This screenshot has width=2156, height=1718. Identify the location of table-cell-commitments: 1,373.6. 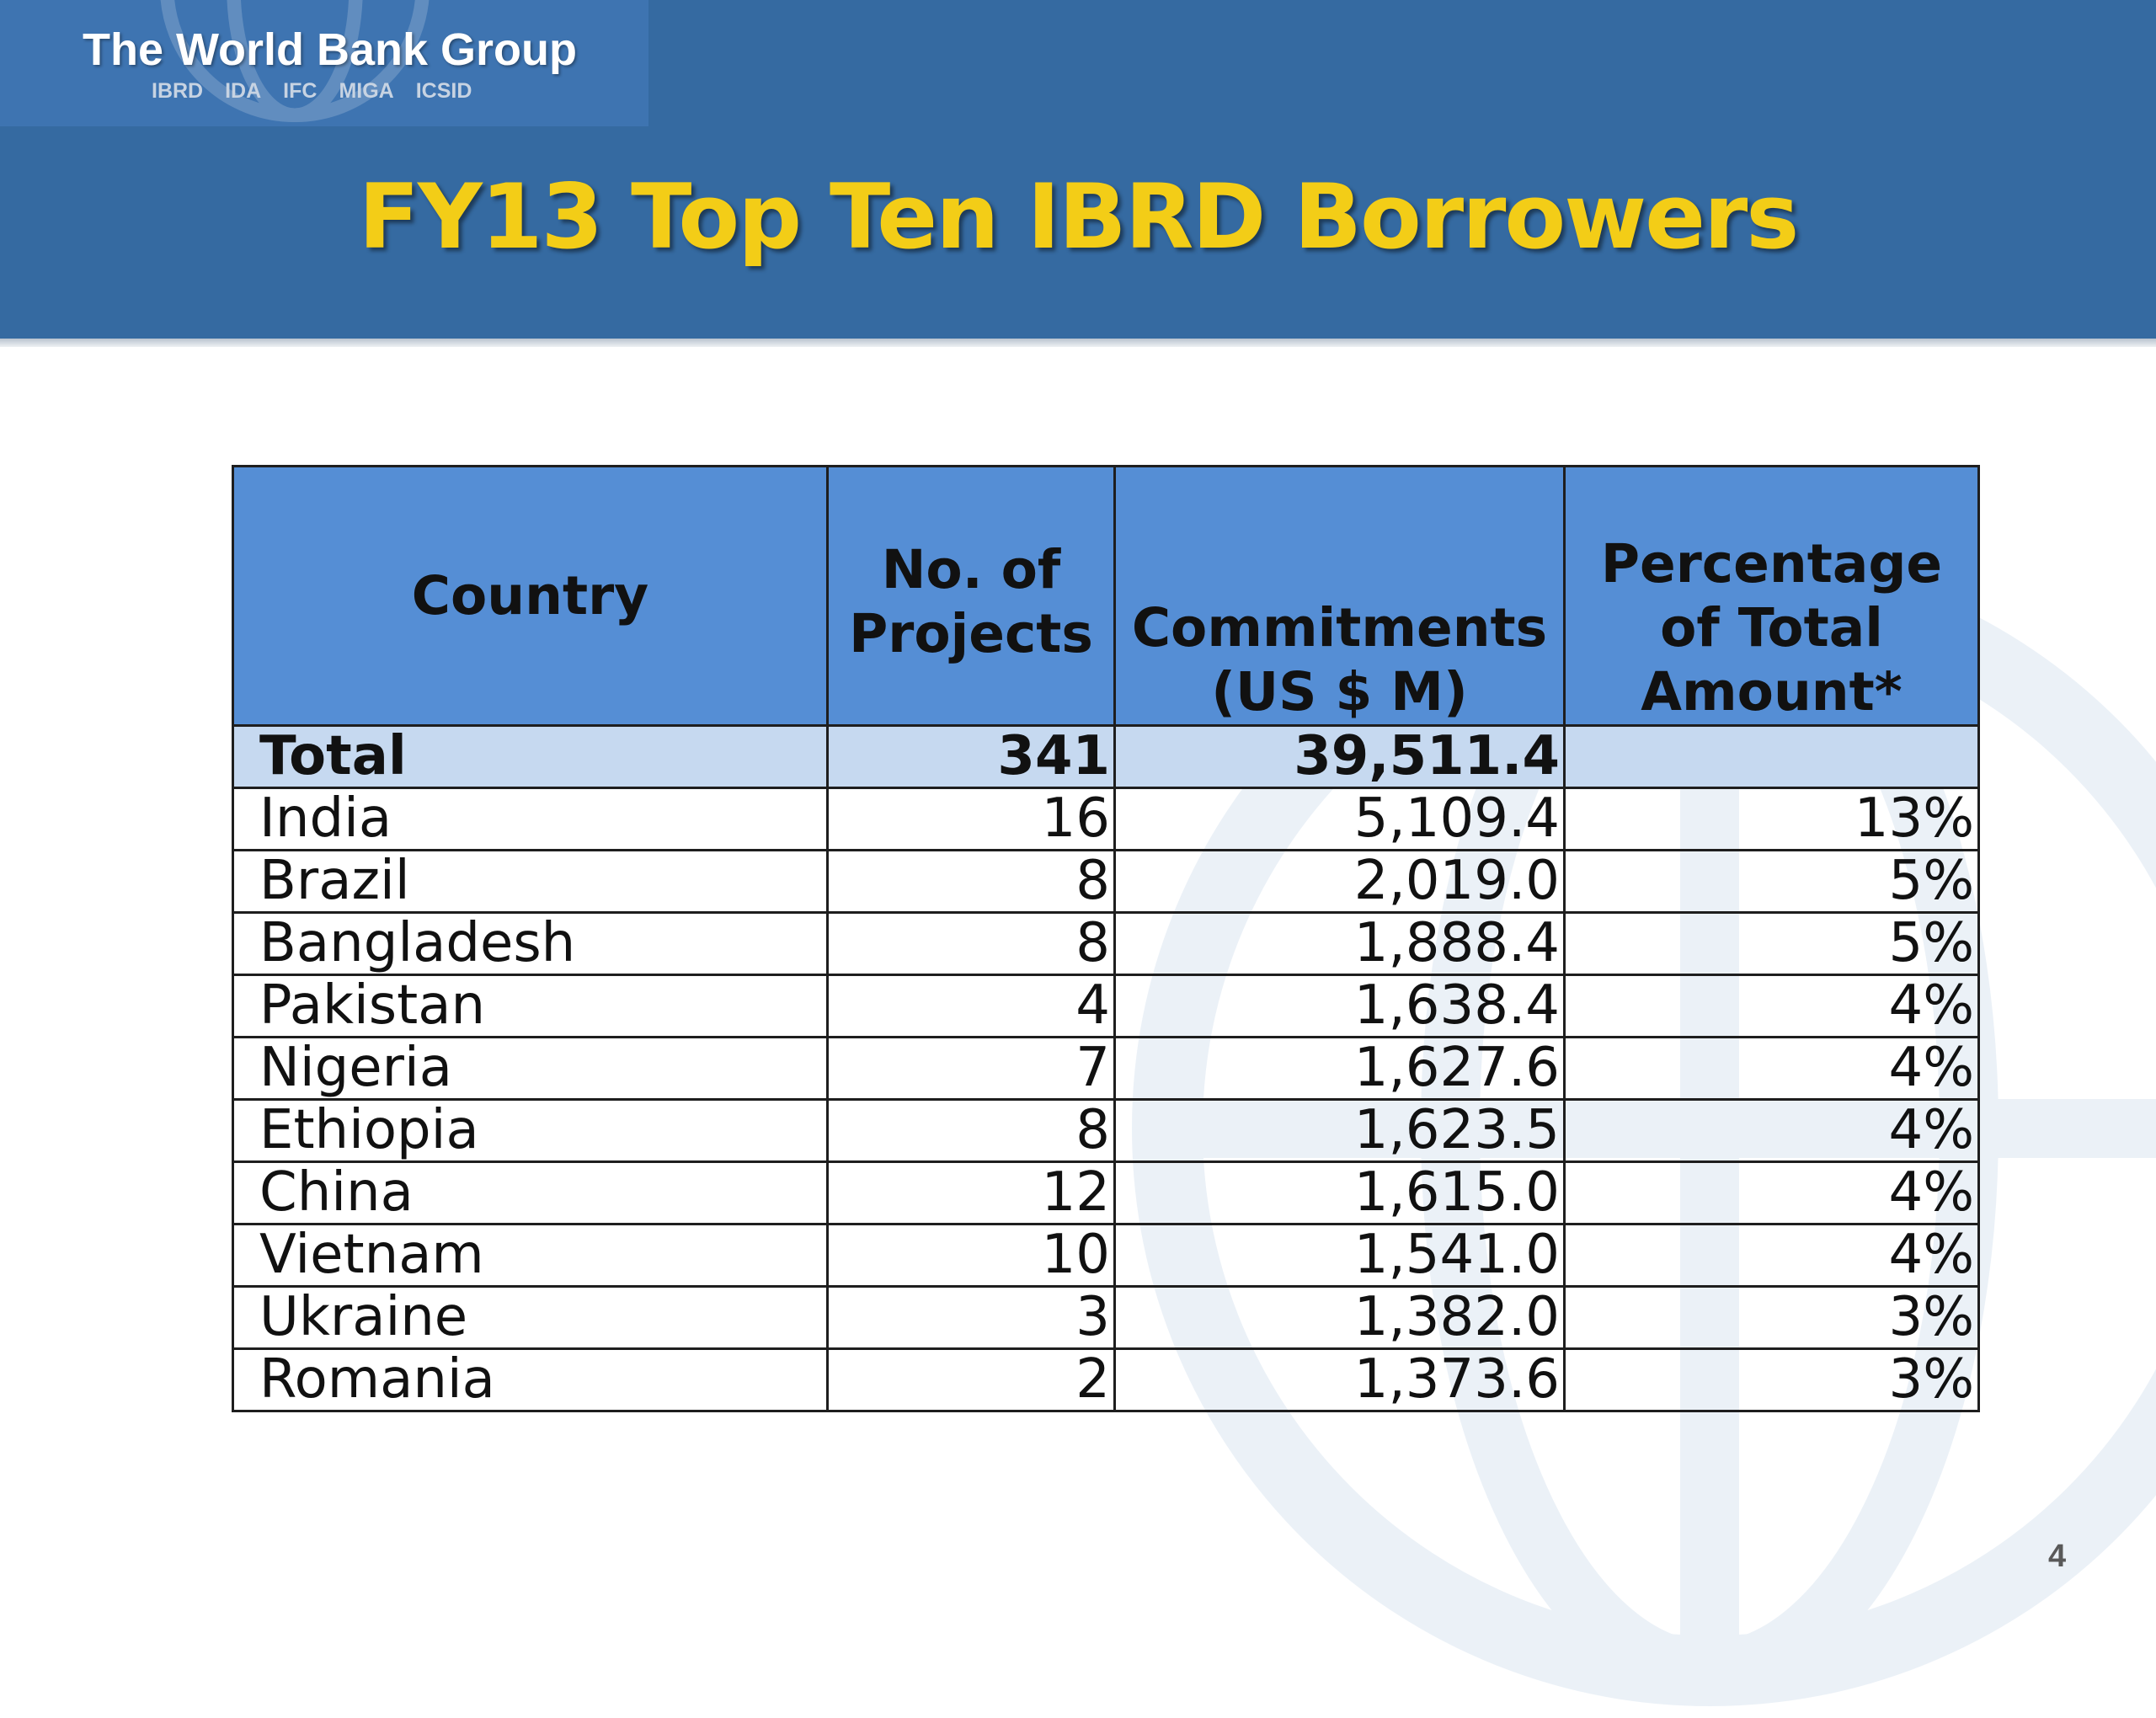
(1339, 1379).